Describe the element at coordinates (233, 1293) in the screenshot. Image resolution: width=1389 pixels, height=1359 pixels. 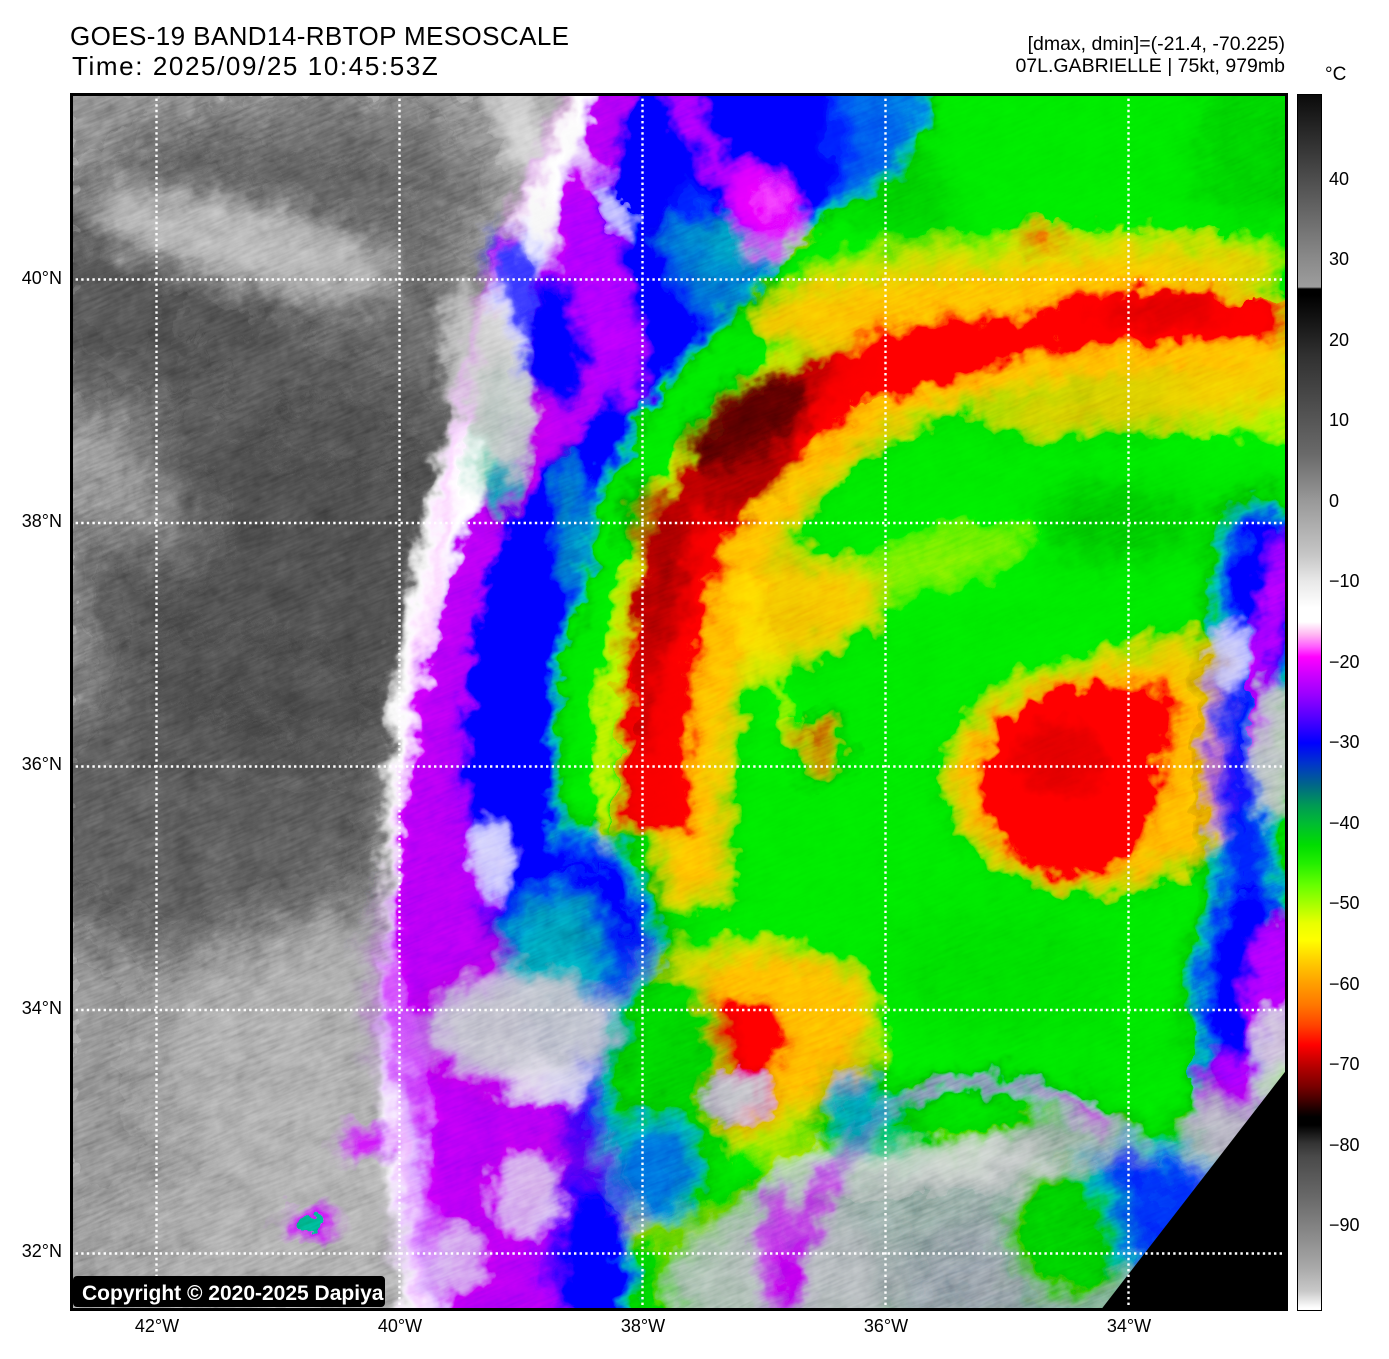
I see `svg-text: Copyright © 2020-2025 Dapiya` at that location.